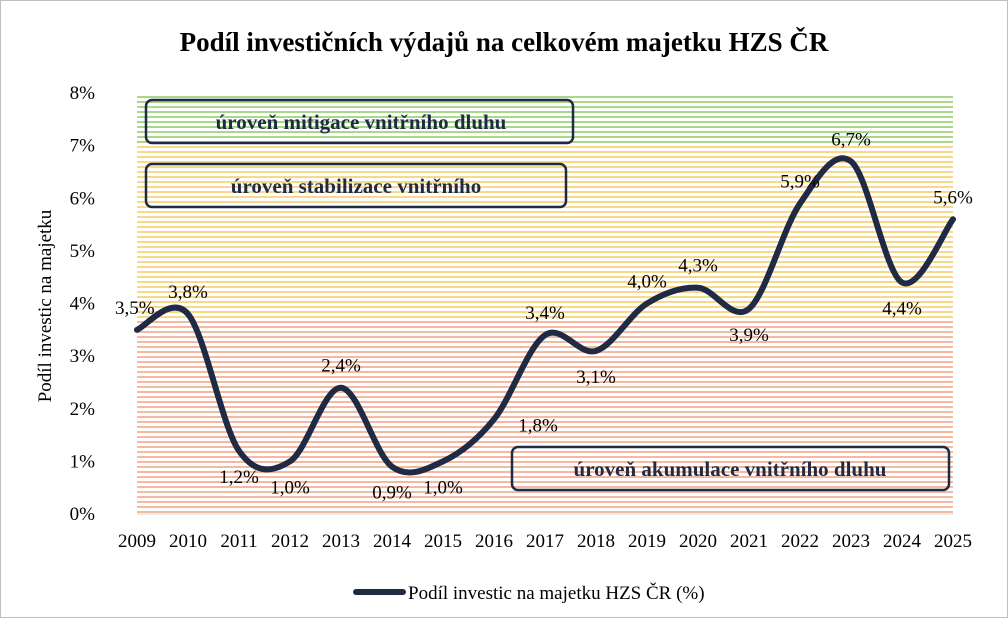  Describe the element at coordinates (341, 541) in the screenshot. I see `x-tick-label: 2013` at that location.